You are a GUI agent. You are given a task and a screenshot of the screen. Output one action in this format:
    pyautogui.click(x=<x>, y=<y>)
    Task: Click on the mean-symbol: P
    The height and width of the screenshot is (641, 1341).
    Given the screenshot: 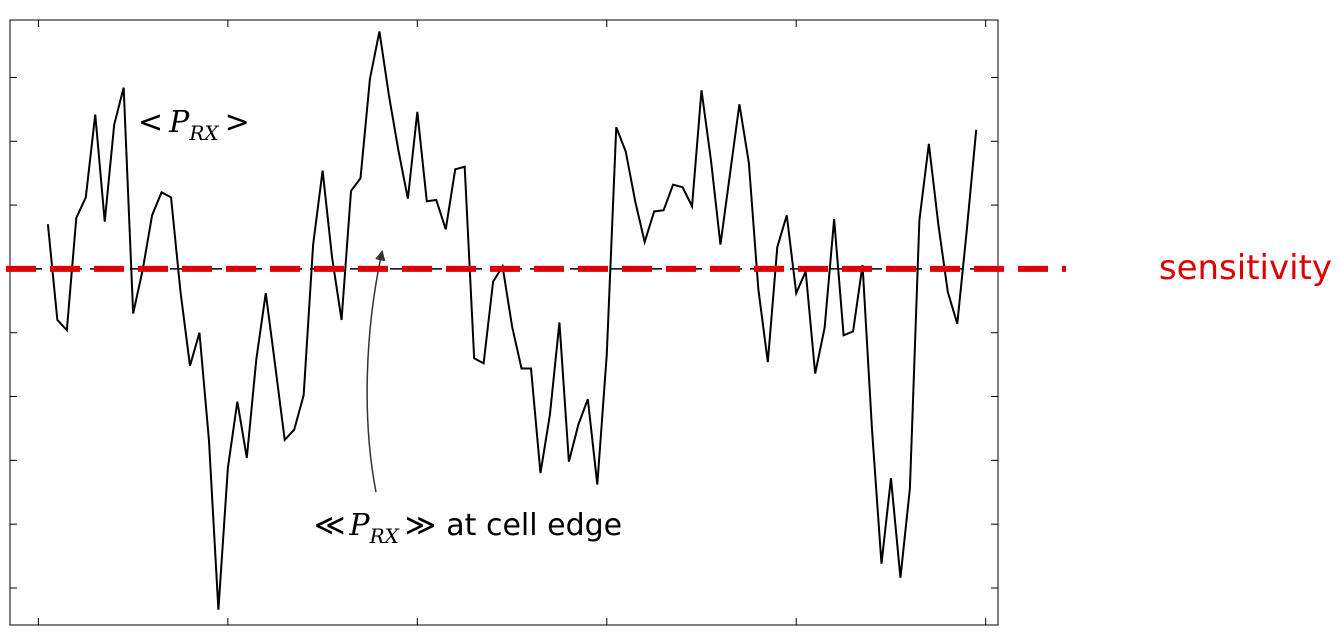 What is the action you would take?
    pyautogui.click(x=179, y=122)
    